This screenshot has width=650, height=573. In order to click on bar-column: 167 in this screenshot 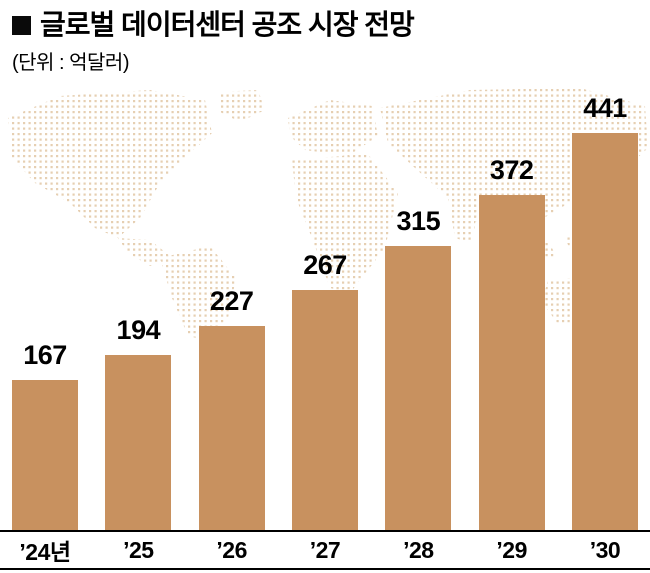, I will do `click(45, 435)`.